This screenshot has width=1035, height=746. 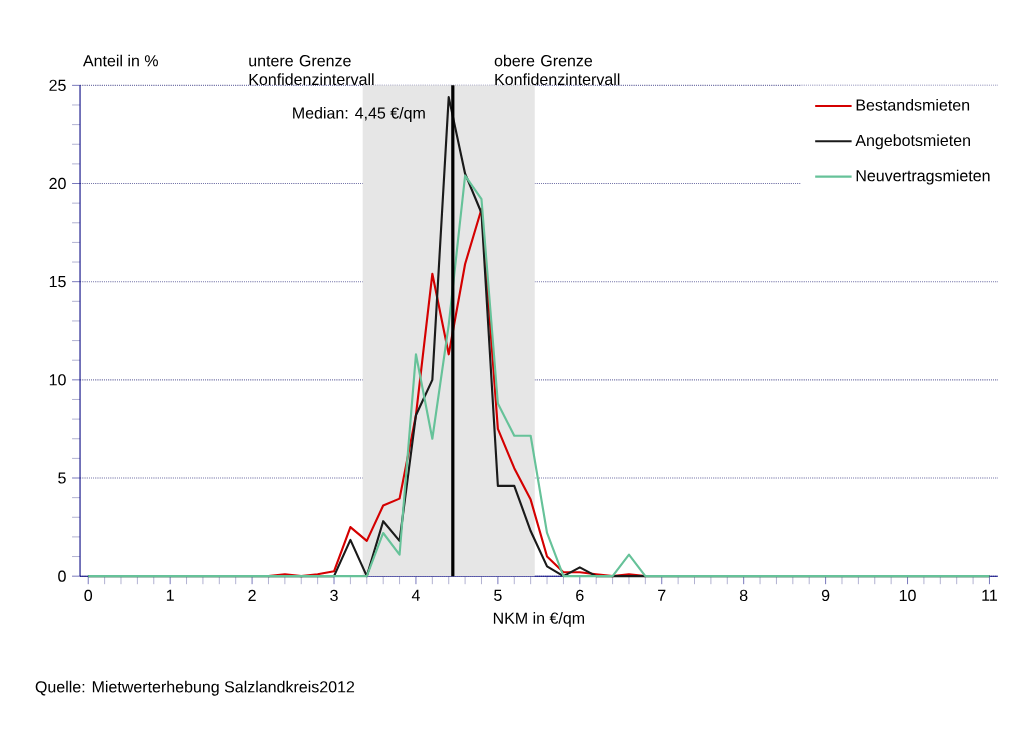 What do you see at coordinates (989, 596) in the screenshot?
I see `x-tick-label: 11` at bounding box center [989, 596].